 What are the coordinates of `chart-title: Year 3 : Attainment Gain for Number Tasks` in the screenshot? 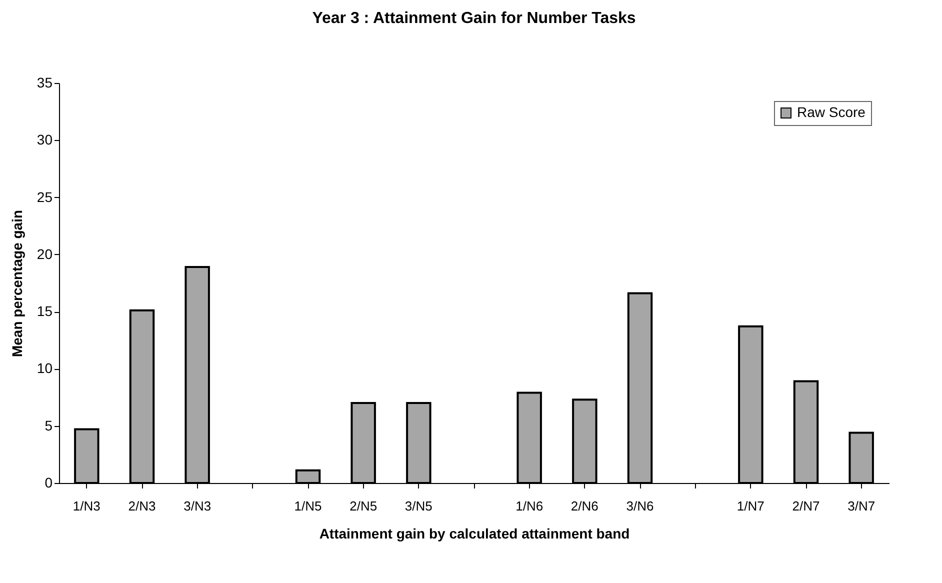 It's located at (474, 18).